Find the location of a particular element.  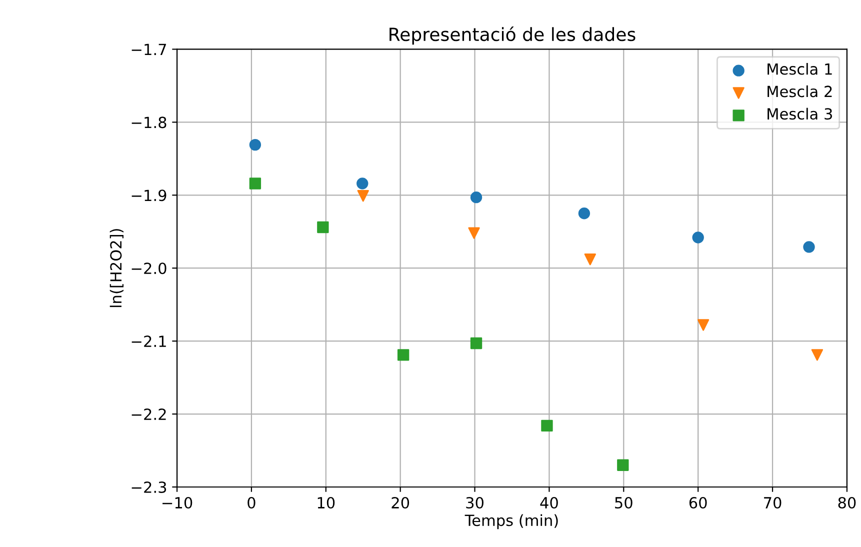

y-tick-label: −1.8 is located at coordinates (149, 122).